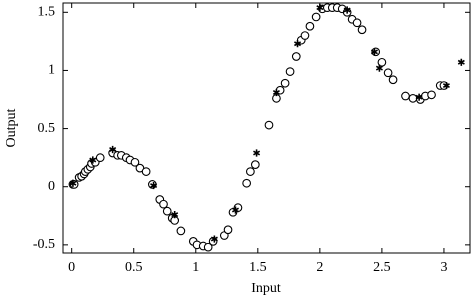  Describe the element at coordinates (443, 267) in the screenshot. I see `x-tick-label: 3` at that location.